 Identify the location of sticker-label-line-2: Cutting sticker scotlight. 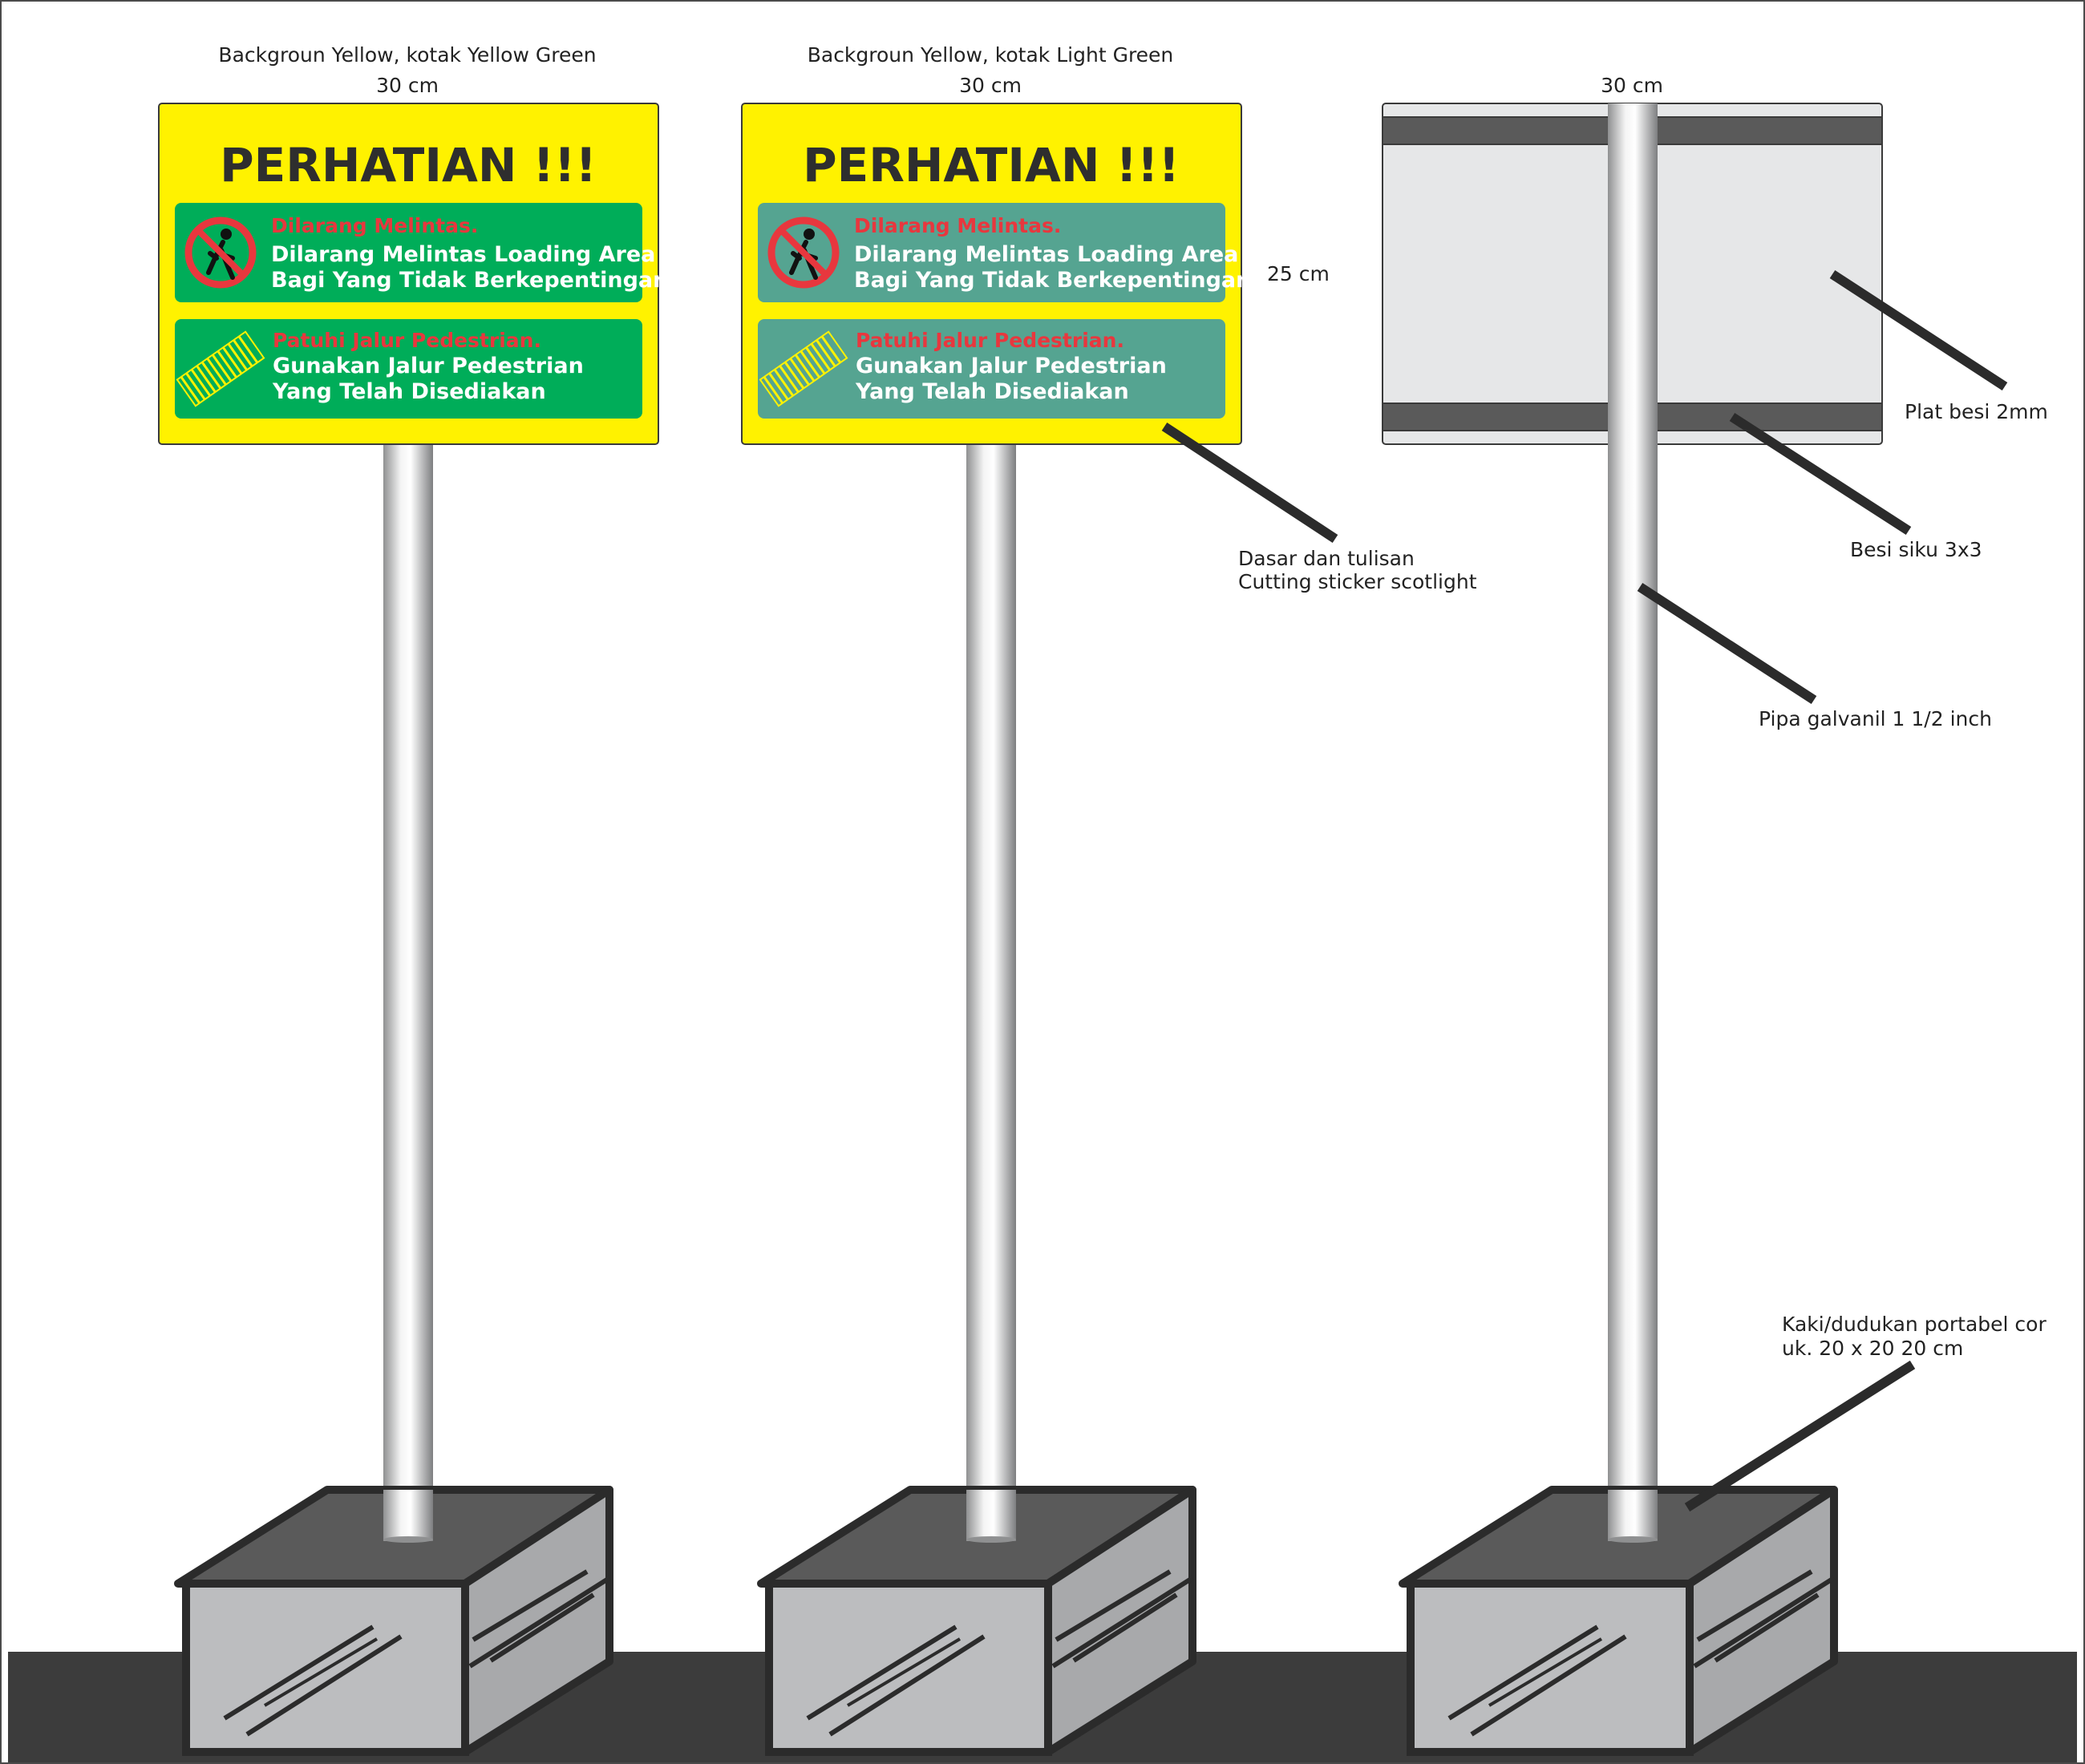
(1357, 581).